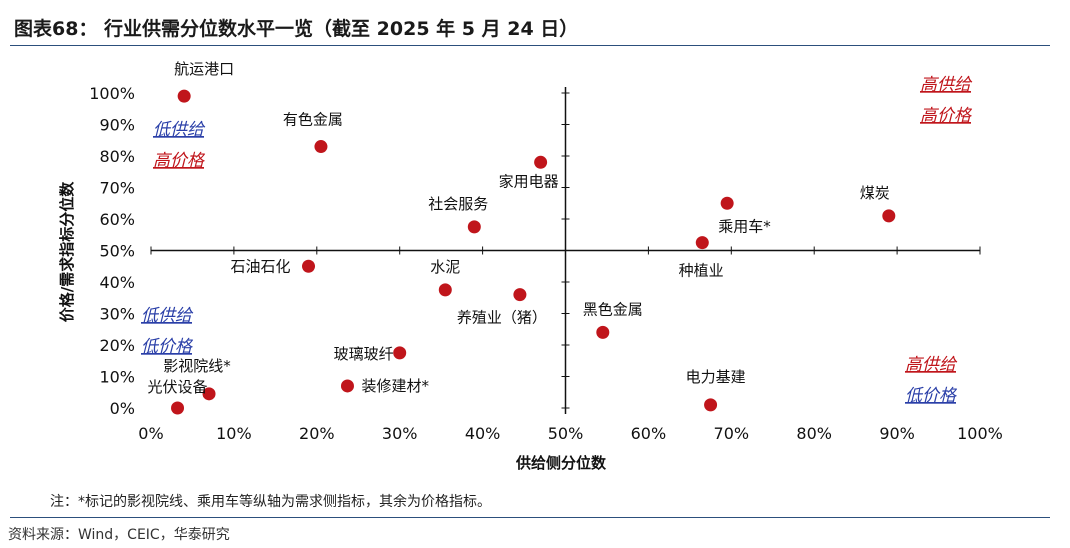 The width and height of the screenshot is (1070, 548). Describe the element at coordinates (561, 463) in the screenshot. I see `x-axis-title: 供给侧分位数` at that location.